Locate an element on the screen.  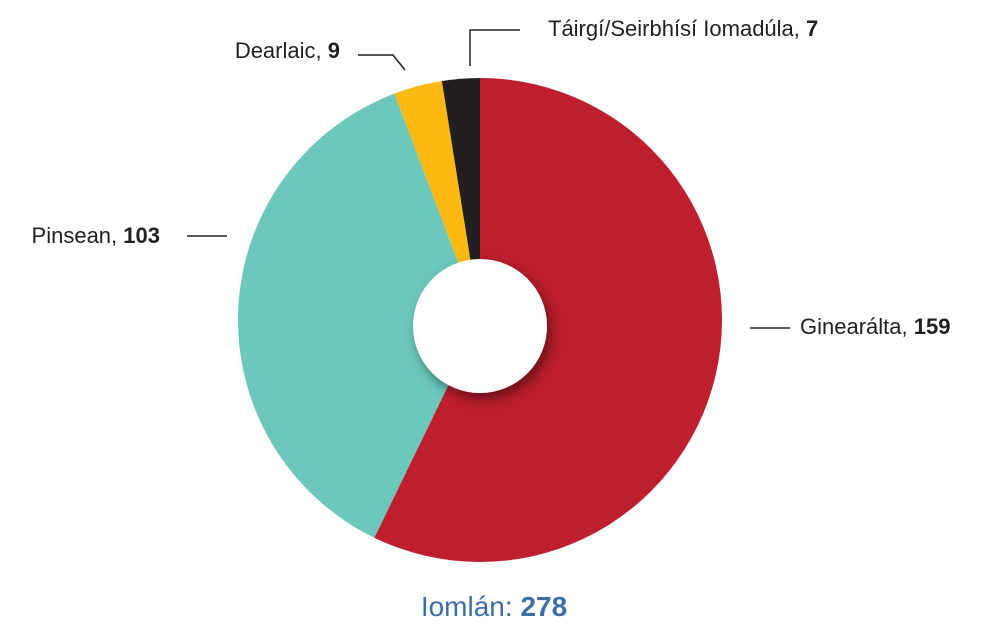
total-label: Iomlán: is located at coordinates (467, 606).